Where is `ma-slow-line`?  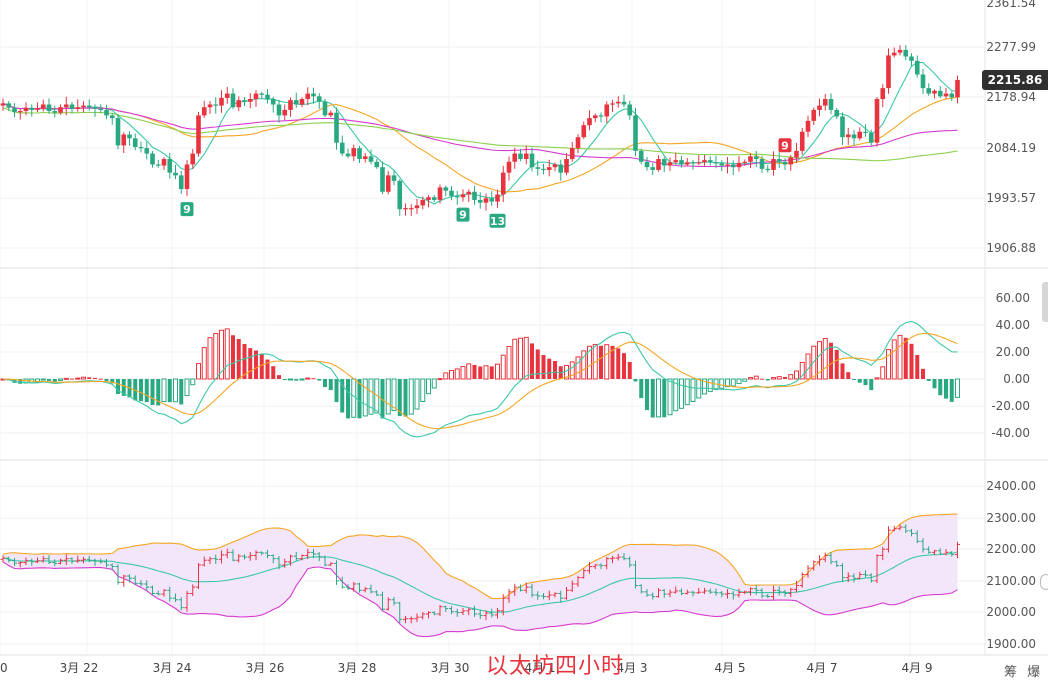
ma-slow-line is located at coordinates (480, 135).